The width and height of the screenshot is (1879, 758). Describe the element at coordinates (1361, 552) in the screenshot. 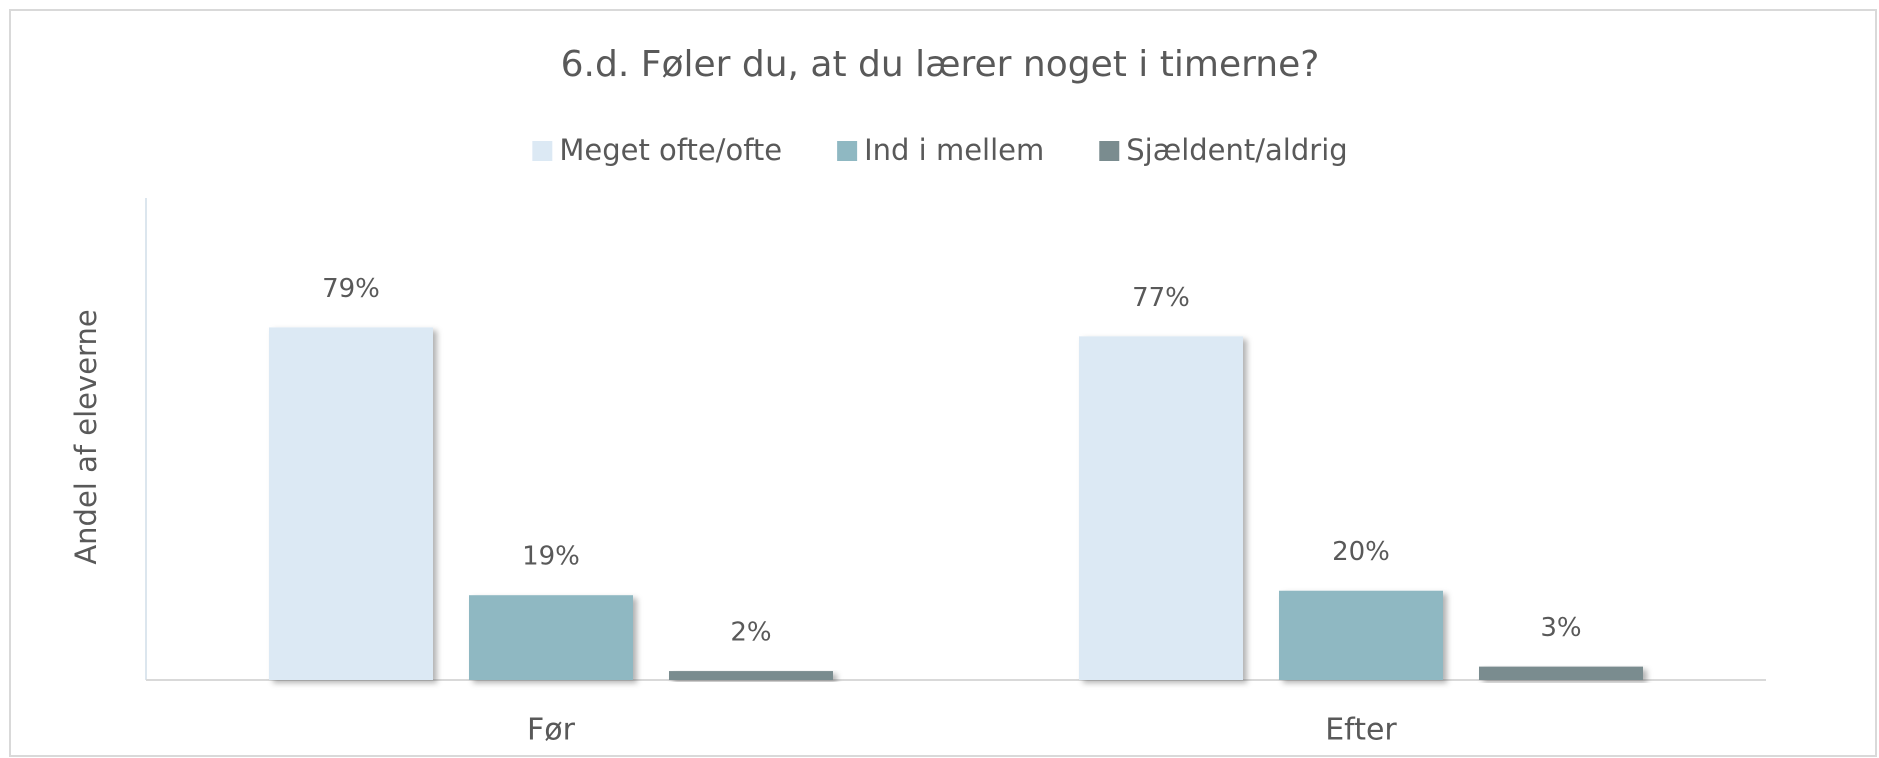

I see `data-label: 20%` at that location.